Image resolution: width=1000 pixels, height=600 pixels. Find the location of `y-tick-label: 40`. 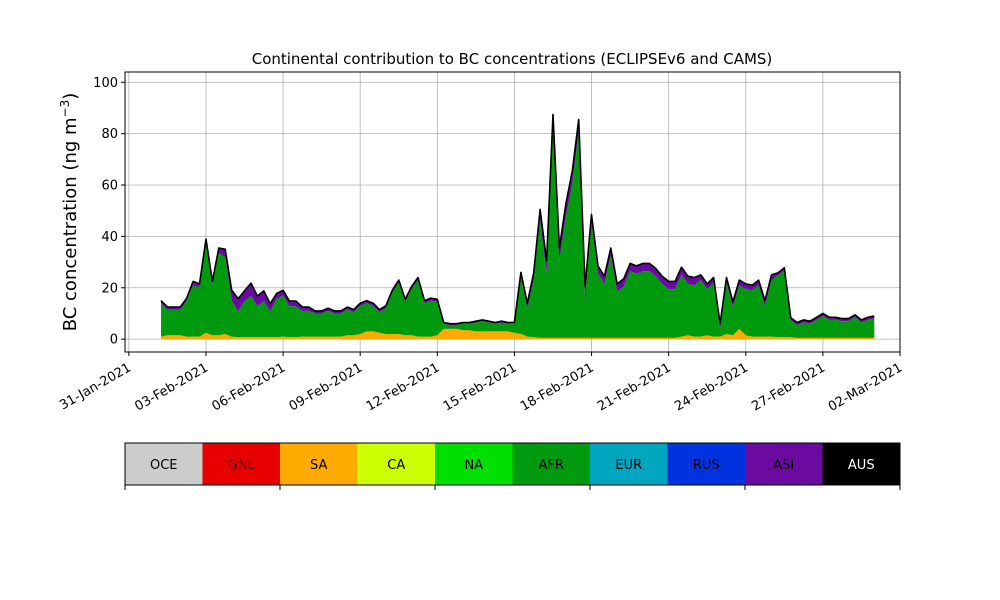

y-tick-label: 40 is located at coordinates (109, 237).